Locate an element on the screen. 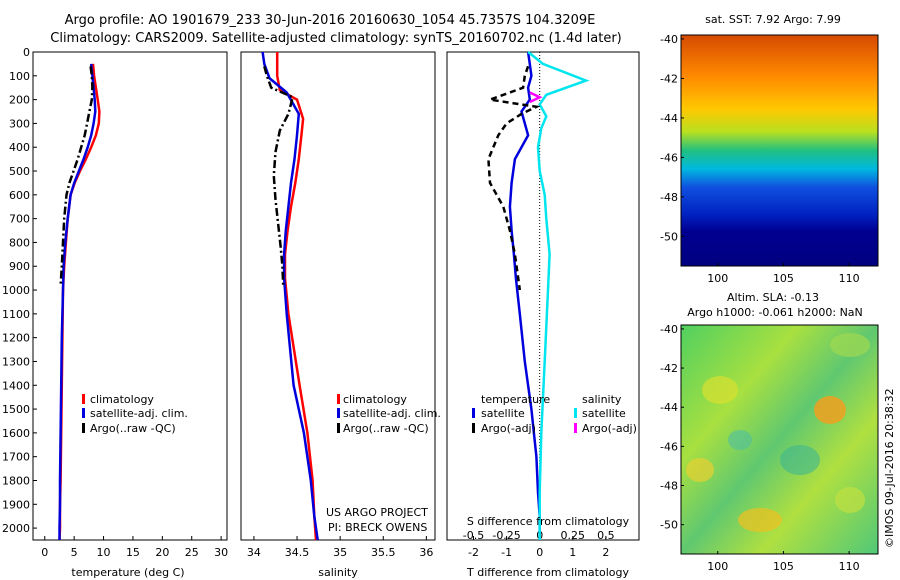 This screenshot has width=900, height=580. depth-tick-label: 1500 is located at coordinates (16, 409).